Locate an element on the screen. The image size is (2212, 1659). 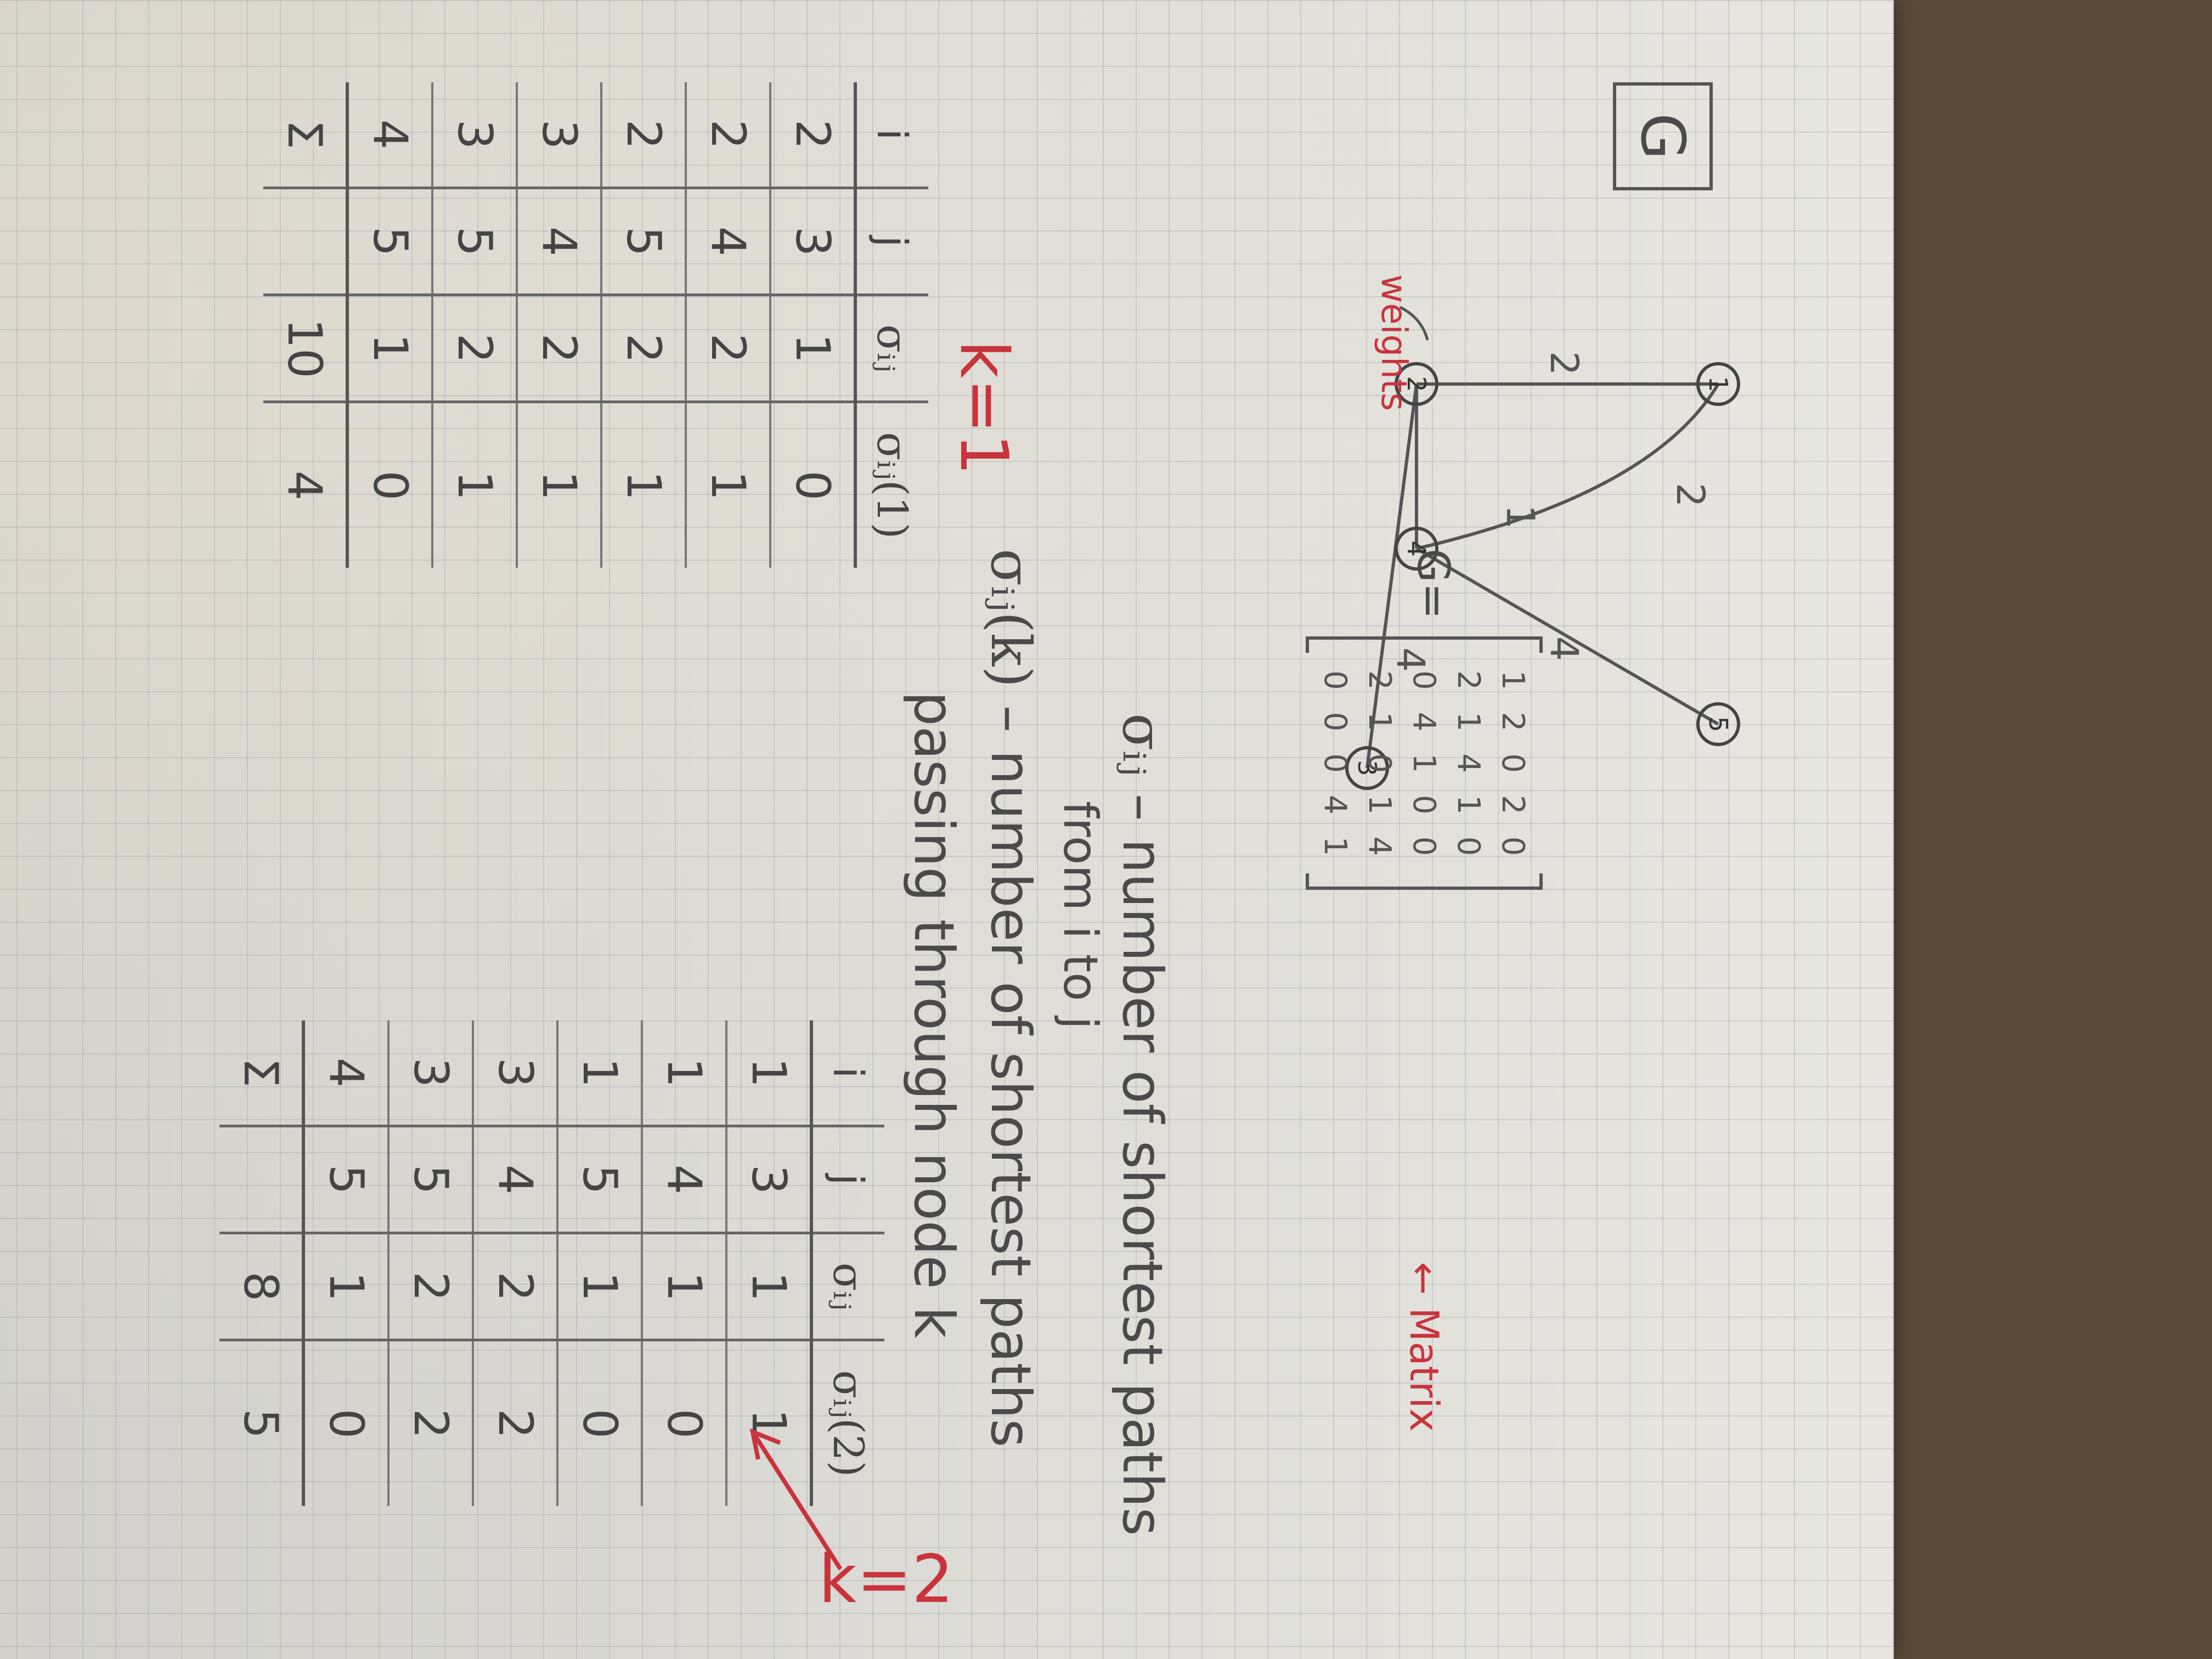
table-sum-row: Σ 8 5 is located at coordinates (261, 1263).